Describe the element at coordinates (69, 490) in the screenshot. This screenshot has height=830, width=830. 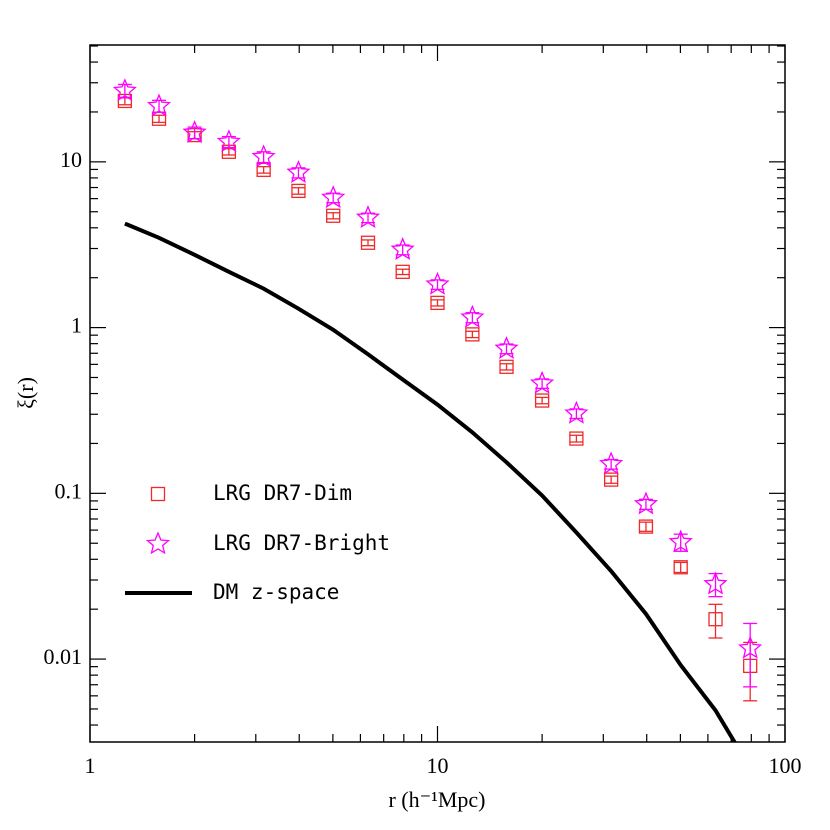
I see `y-tick-label: 0.1` at that location.